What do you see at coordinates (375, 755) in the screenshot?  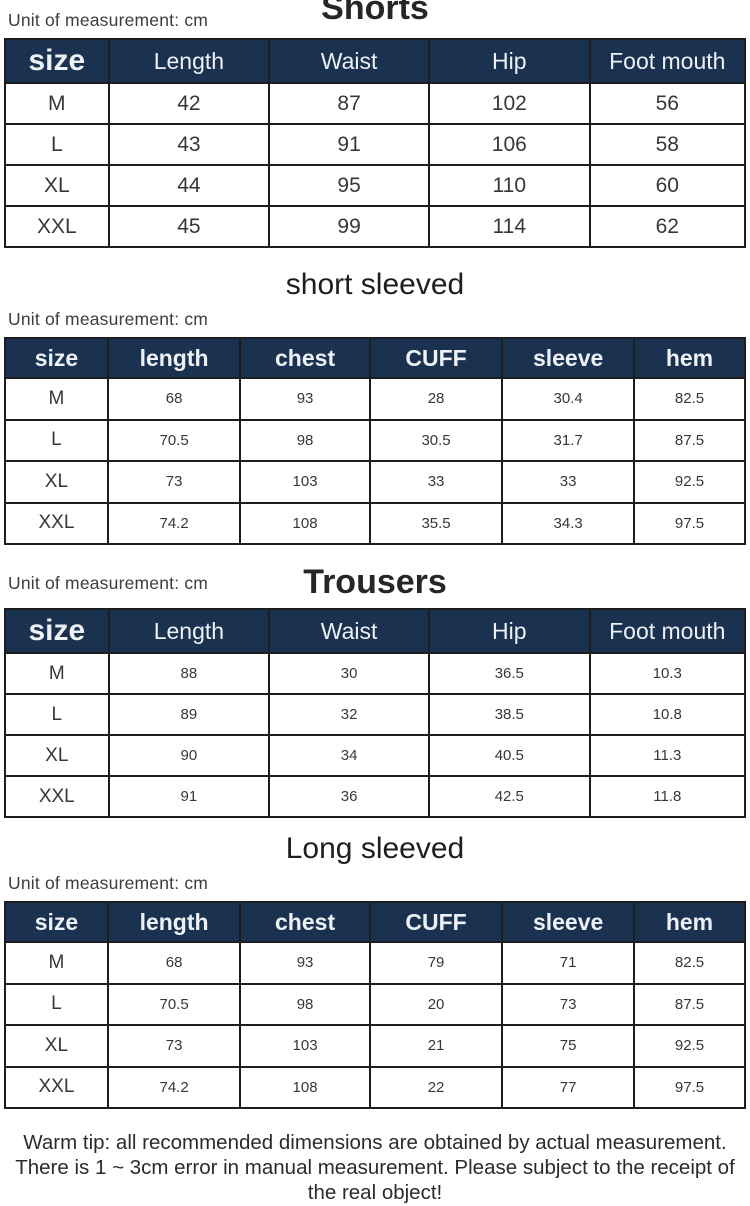 I see `table-row: XL 90 34 40.5 11.3` at bounding box center [375, 755].